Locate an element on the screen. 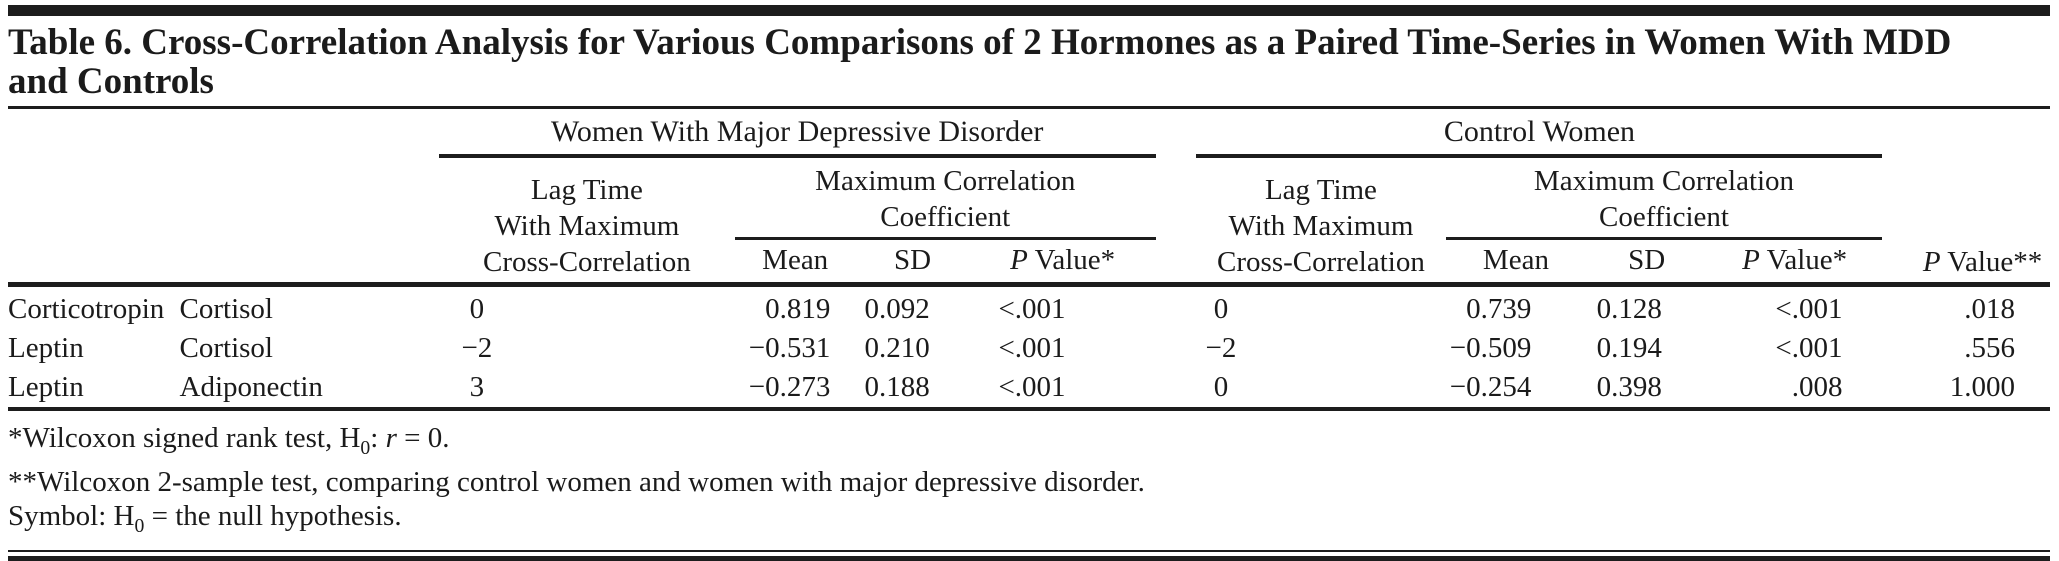 This screenshot has width=2059, height=561. cell-control-mean: −0.509 is located at coordinates (1490, 348).